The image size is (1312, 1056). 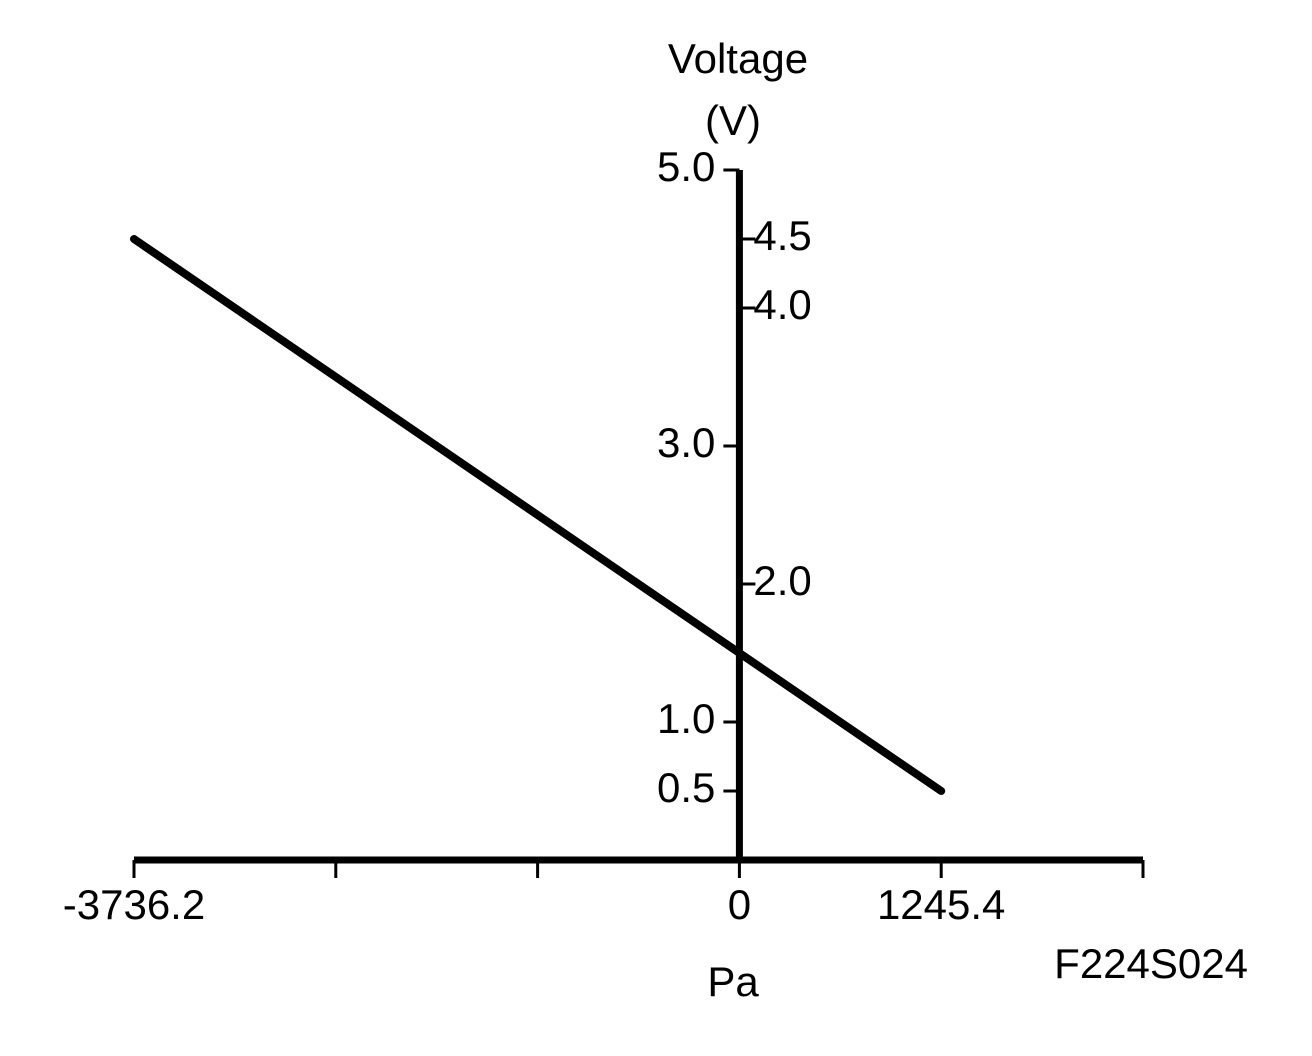 I want to click on y-axis-label: Voltage, so click(x=738, y=58).